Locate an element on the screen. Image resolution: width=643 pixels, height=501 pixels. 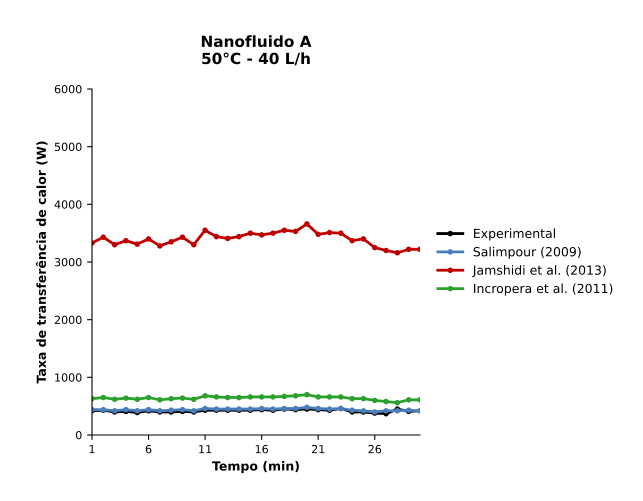
y-tick-label: 1000 is located at coordinates (68, 377).